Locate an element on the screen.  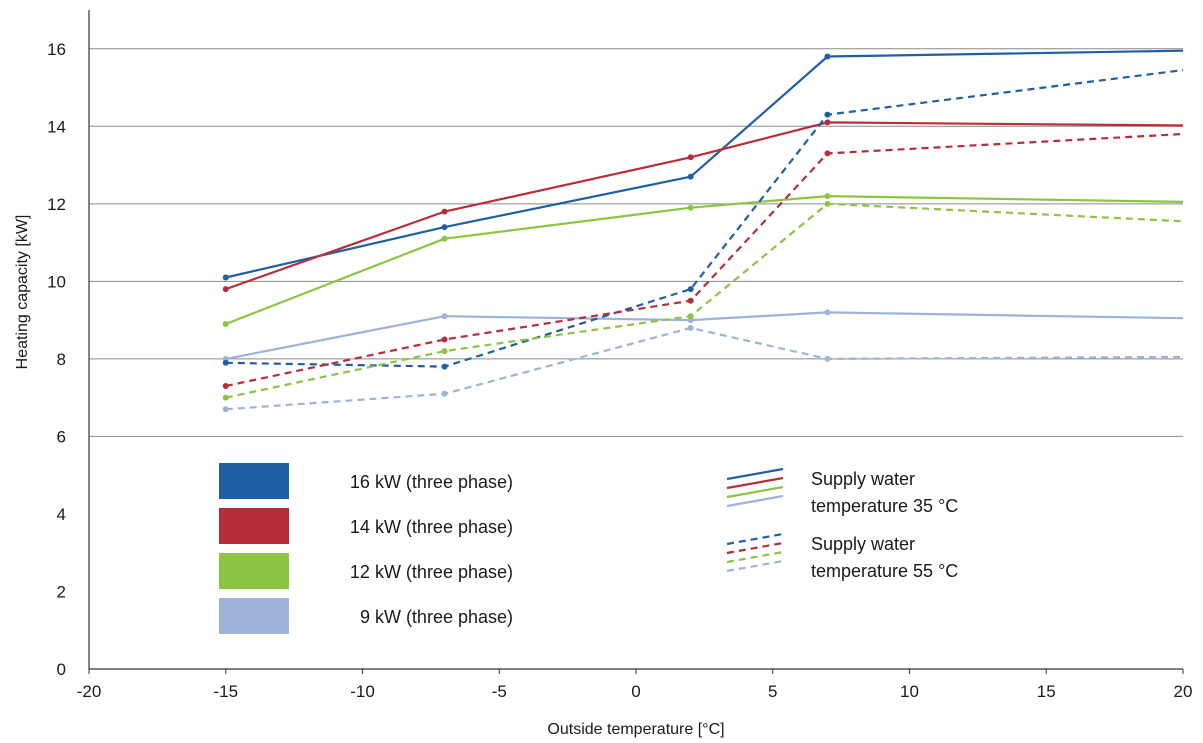
x-tick-label: -20 is located at coordinates (89, 691).